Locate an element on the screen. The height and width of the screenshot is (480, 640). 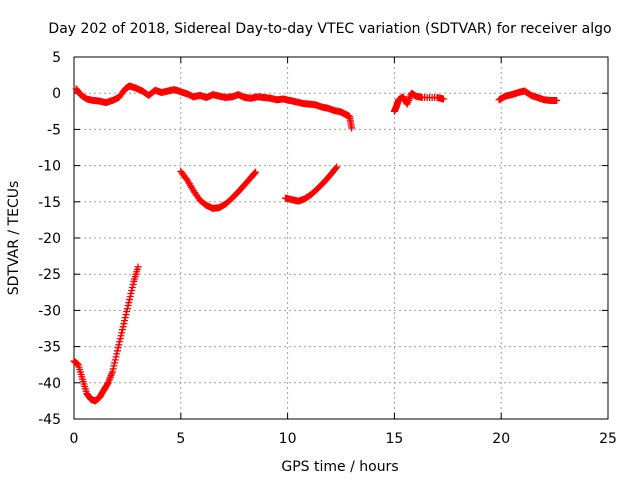
y-tick-label: -5 is located at coordinates (54, 130).